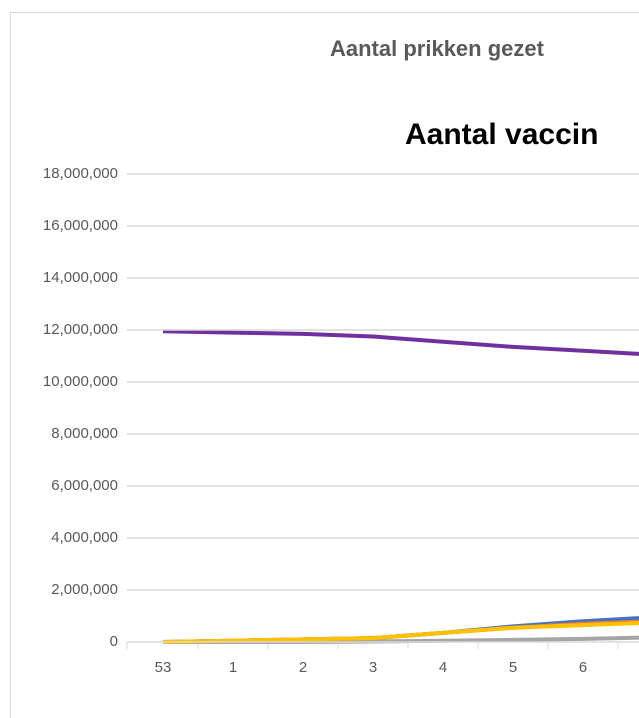  Describe the element at coordinates (80, 225) in the screenshot. I see `y-tick-label: 16,000,000` at that location.